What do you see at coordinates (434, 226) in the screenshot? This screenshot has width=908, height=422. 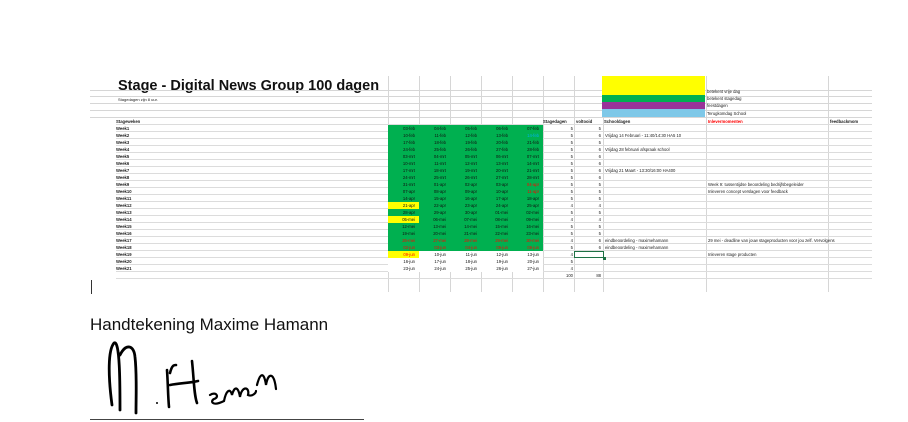 I see `date-cell: 13-mei` at bounding box center [434, 226].